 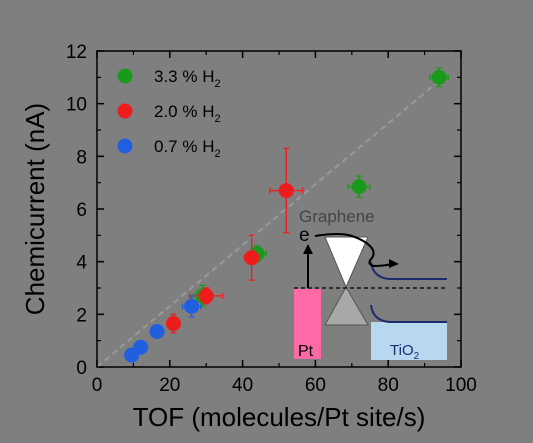 I want to click on legend-label-3-3: 3.3 % H2, so click(x=187, y=78).